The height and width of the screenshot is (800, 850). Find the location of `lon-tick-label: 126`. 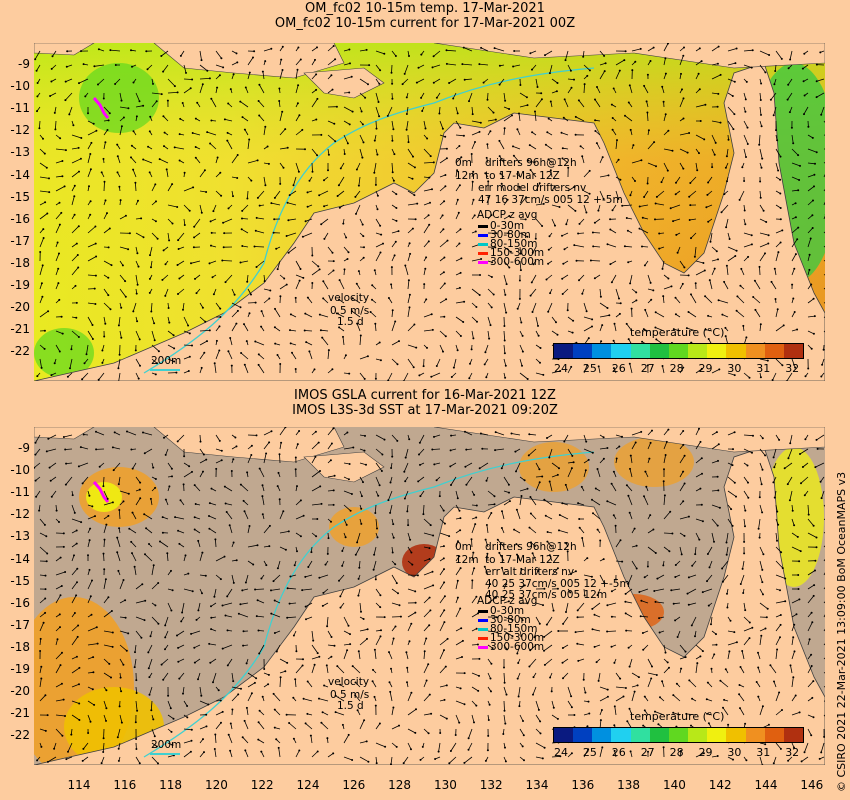

lon-tick-label: 126 is located at coordinates (354, 785).